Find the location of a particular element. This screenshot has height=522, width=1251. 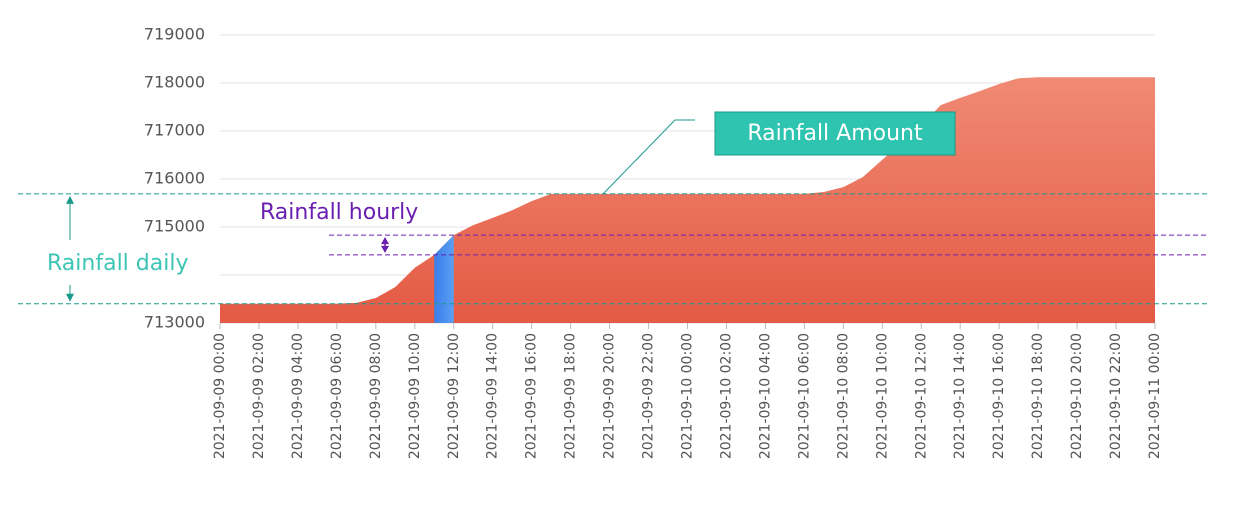

annotation-text: Rainfall Amount is located at coordinates (835, 133).